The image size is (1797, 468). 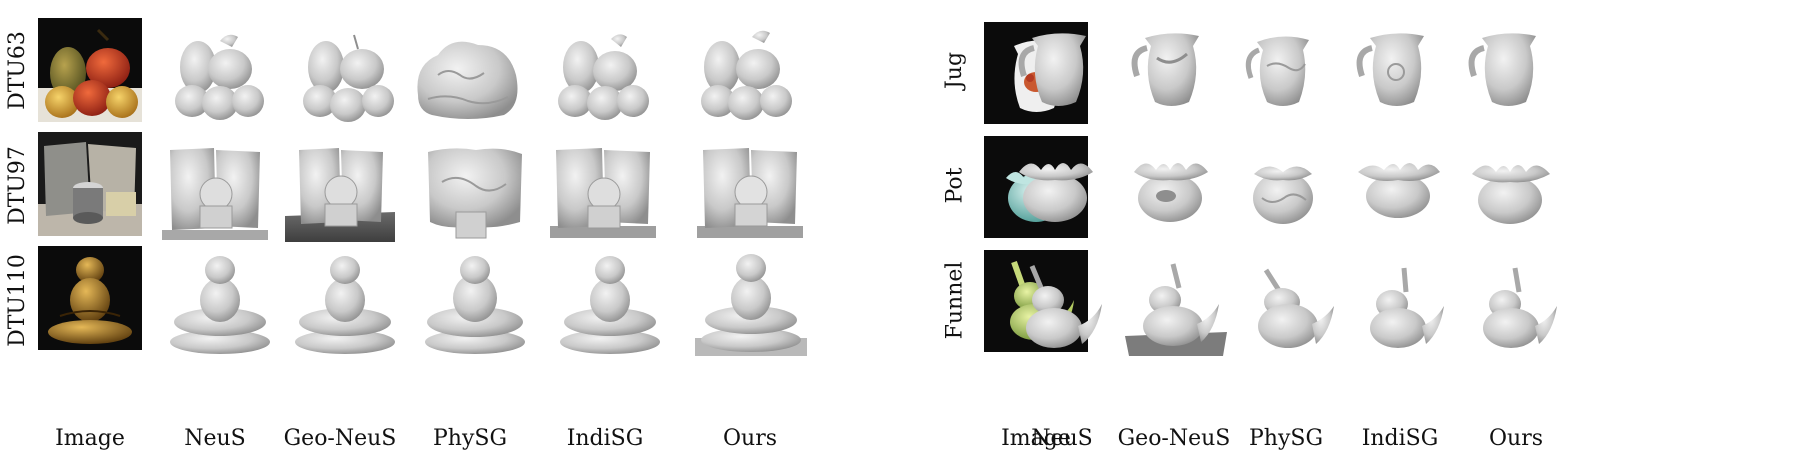 I want to click on recon-dtu63-ours, so click(x=745, y=70).